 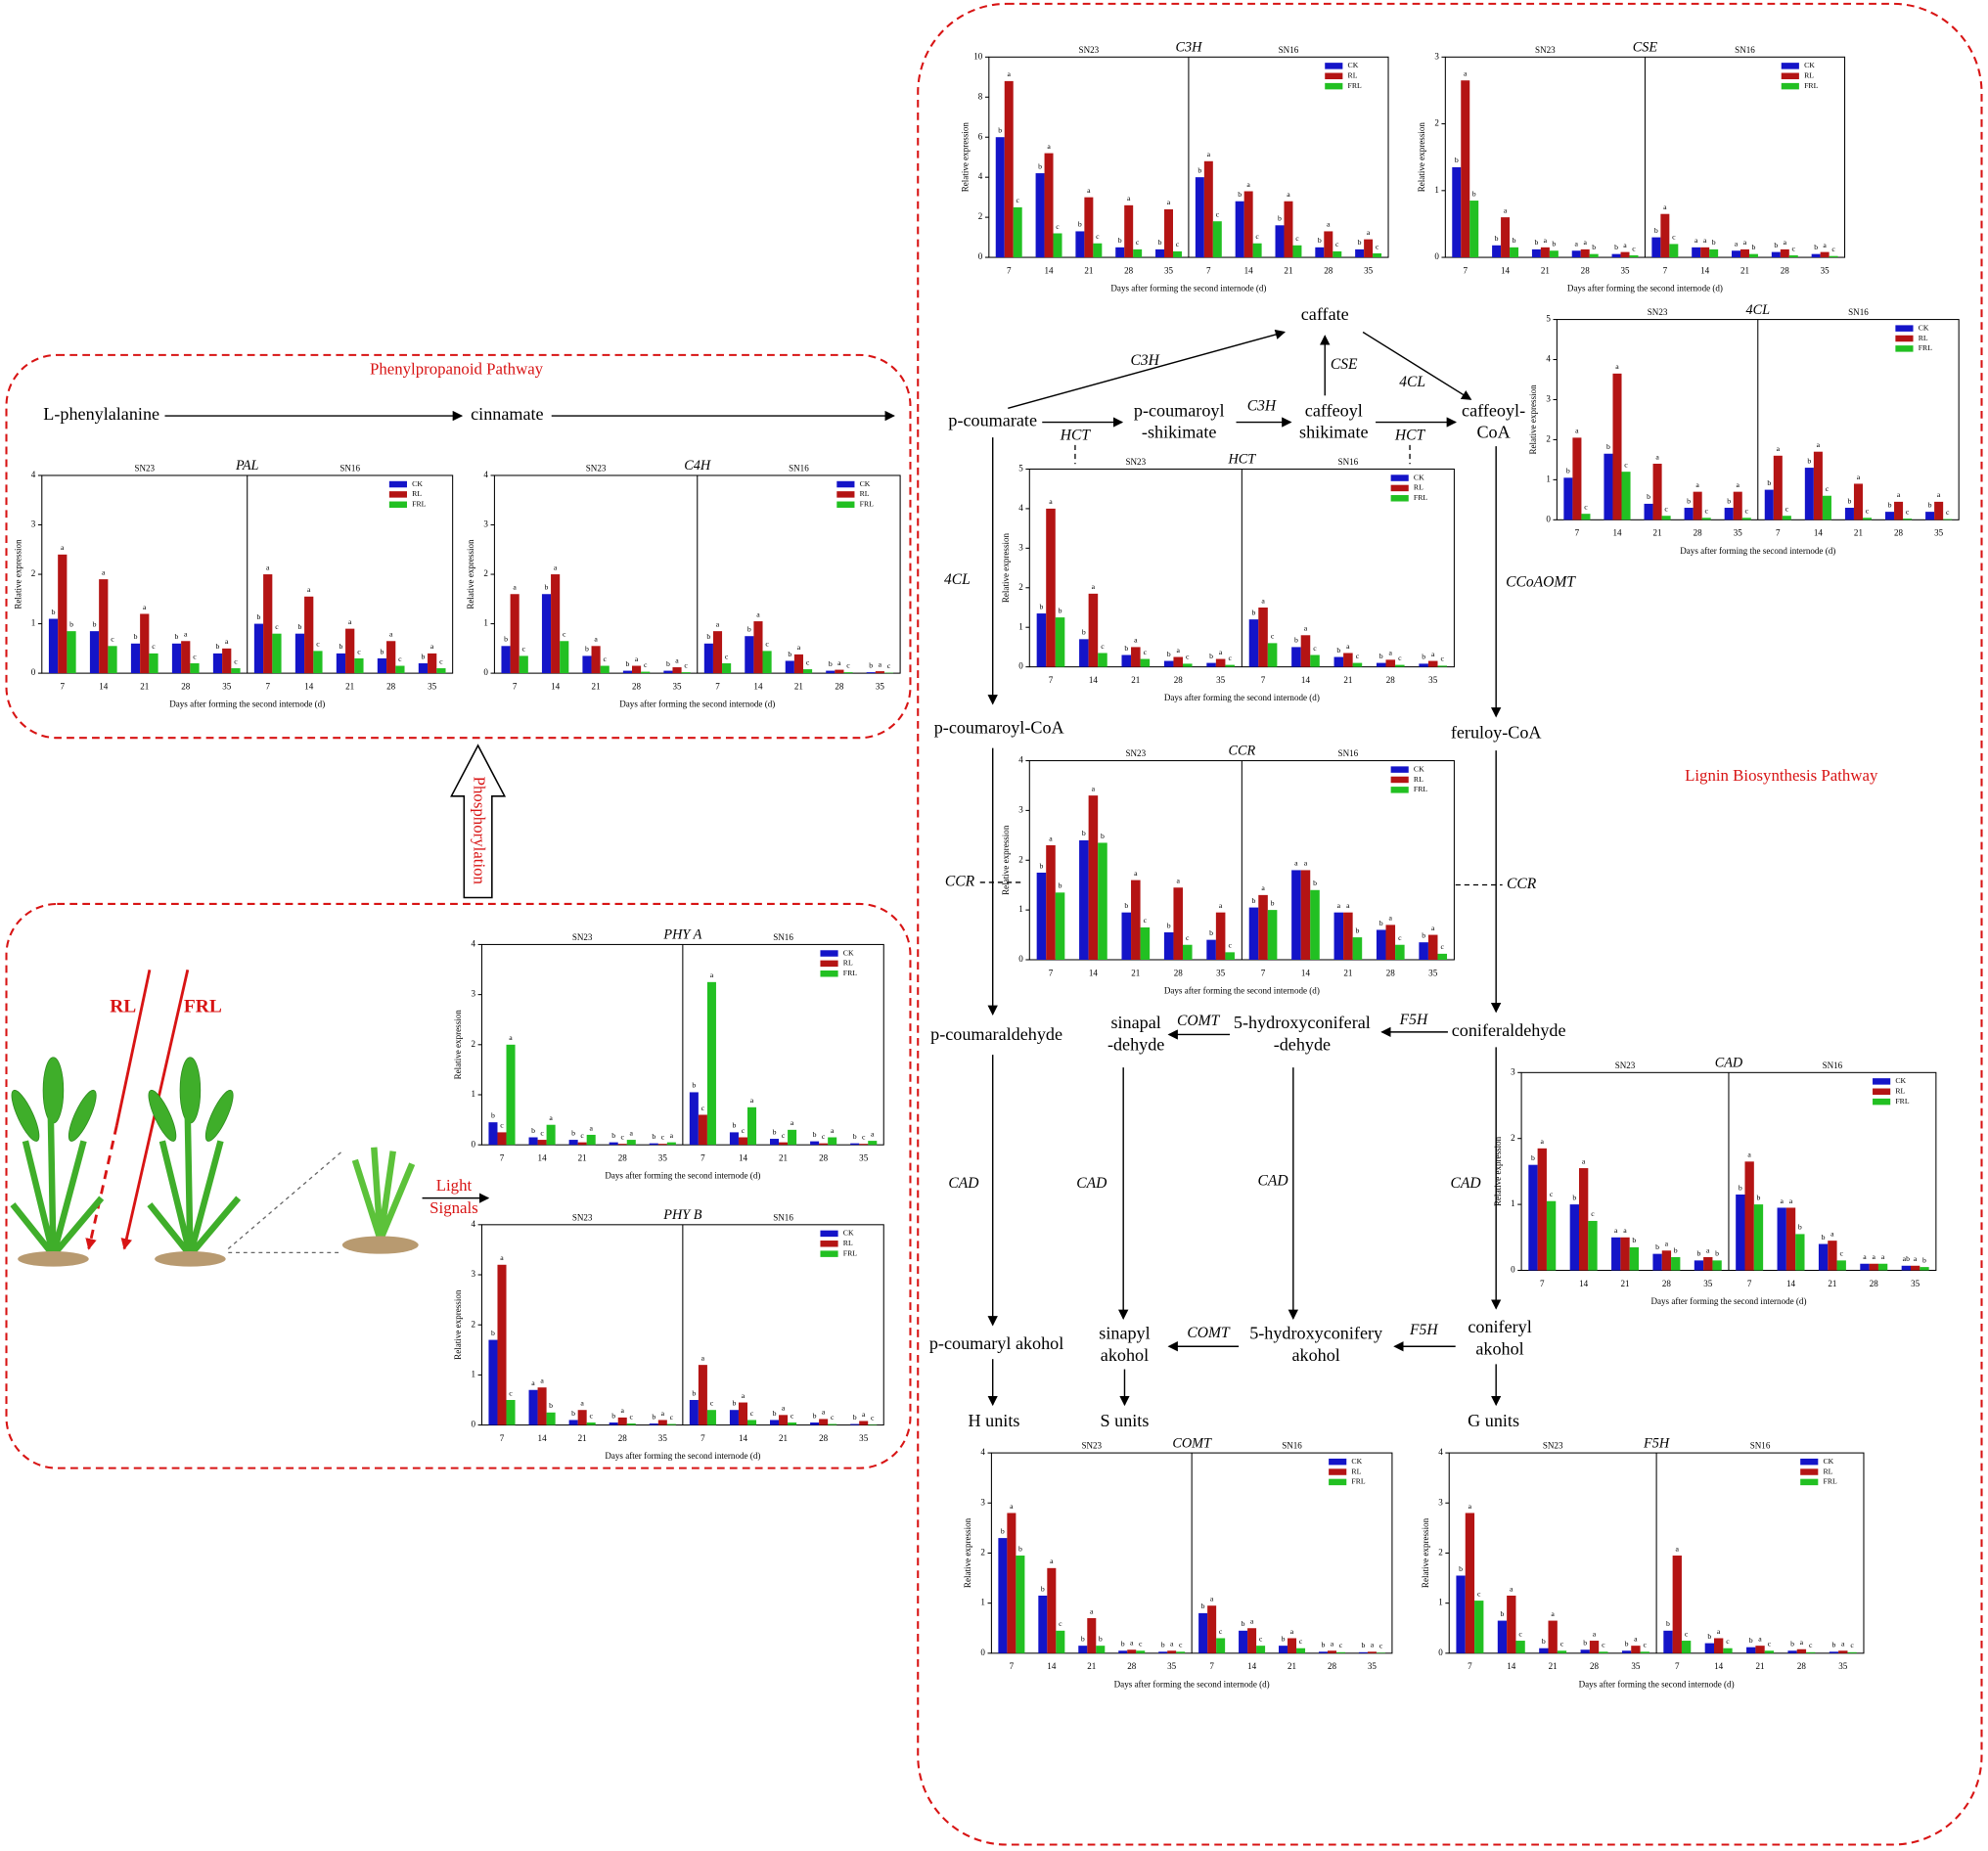 I want to click on light-label: FRL, so click(x=203, y=1007).